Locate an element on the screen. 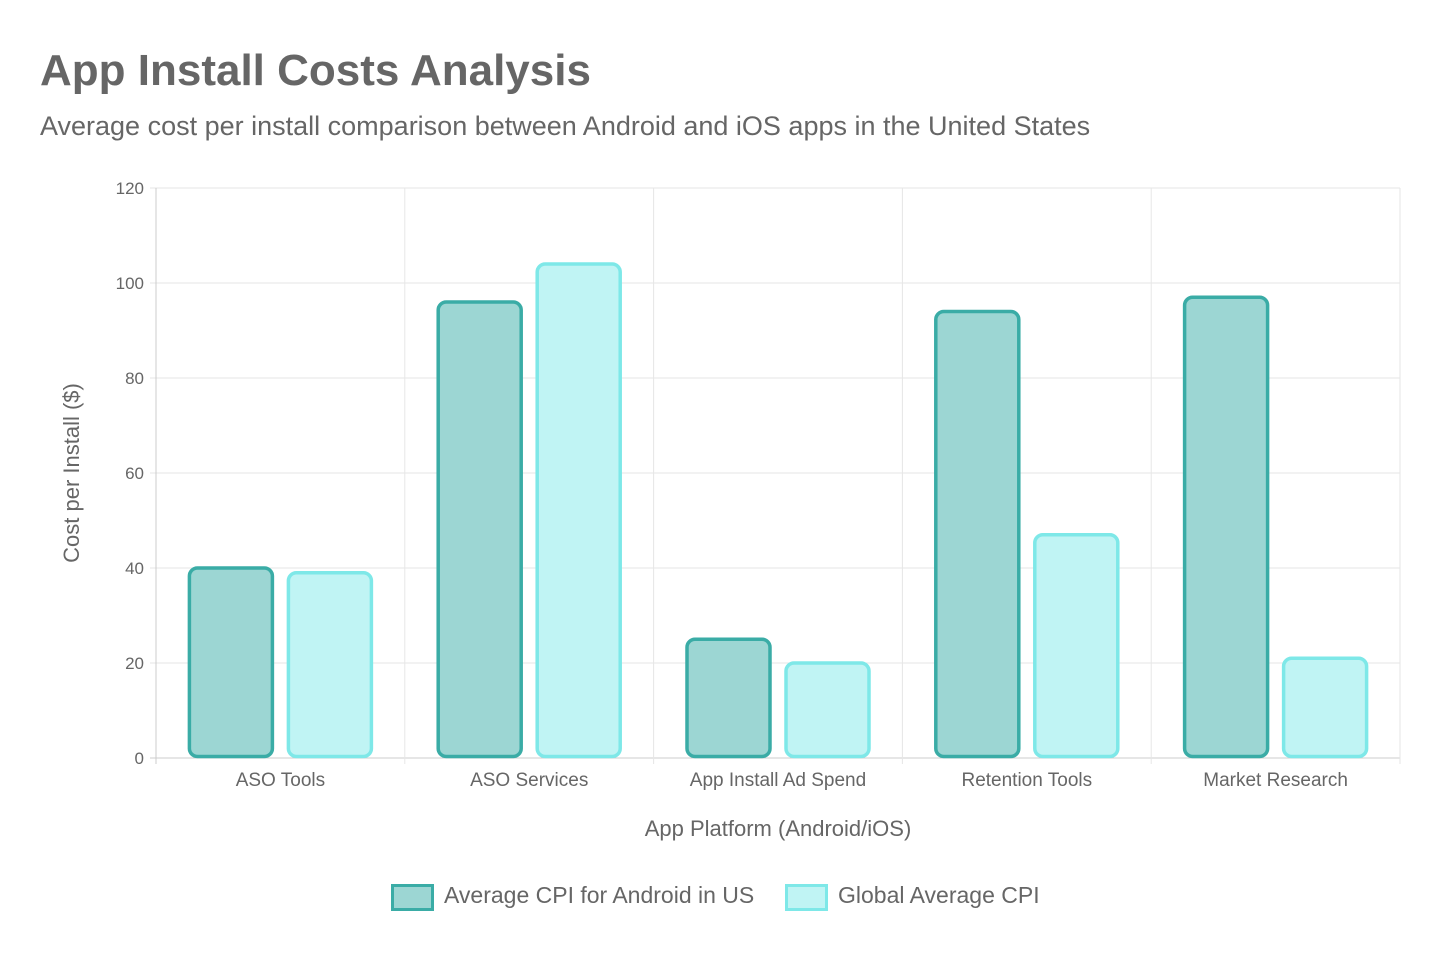 This screenshot has width=1440, height=960. x-tick-label: App Install Ad Spend is located at coordinates (778, 780).